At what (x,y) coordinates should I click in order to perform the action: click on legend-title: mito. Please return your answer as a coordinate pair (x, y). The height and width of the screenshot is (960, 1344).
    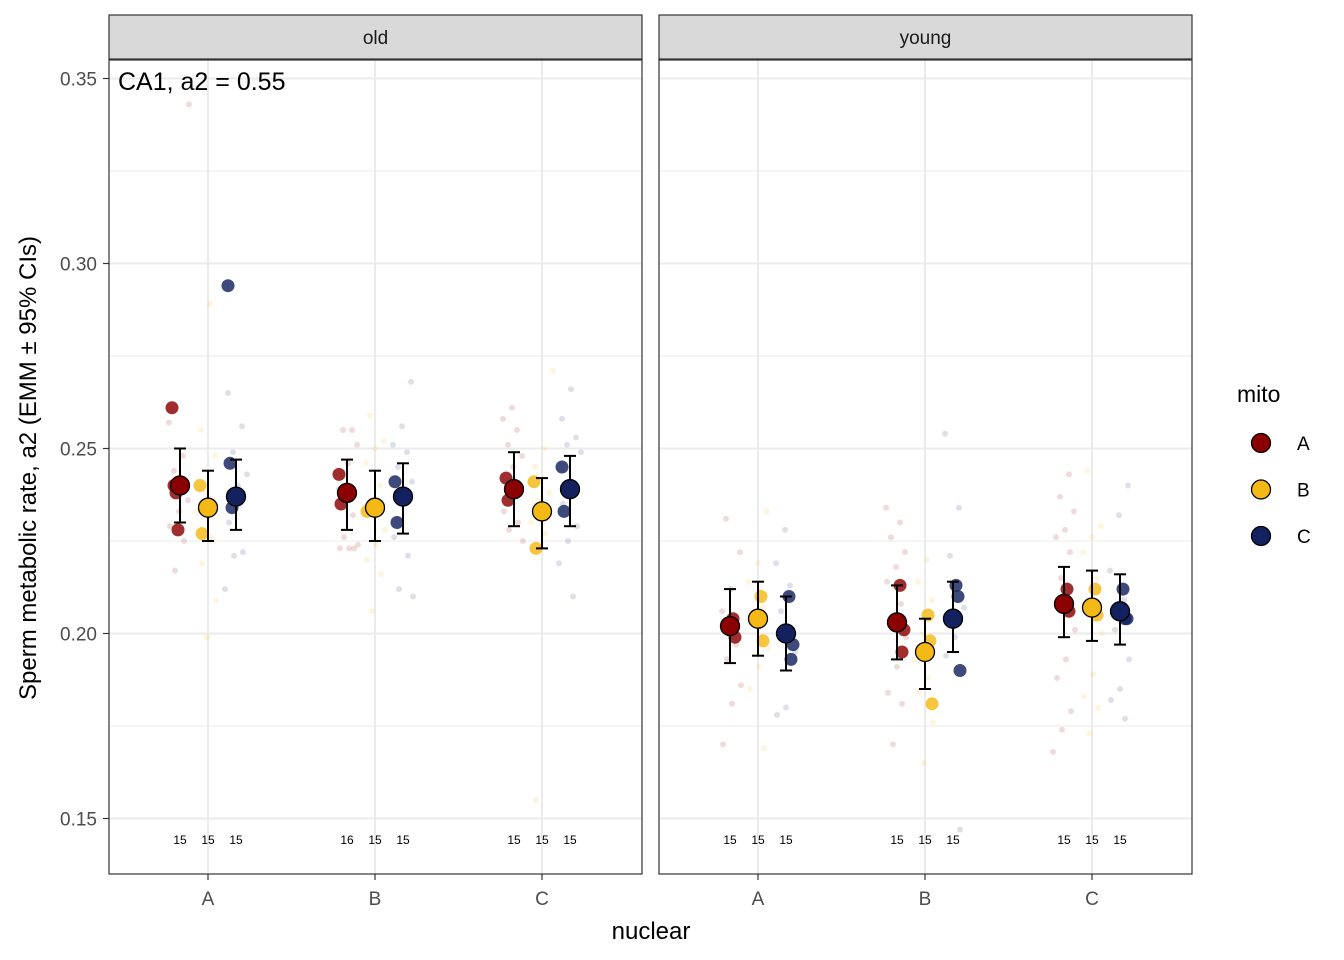
    Looking at the image, I should click on (1258, 394).